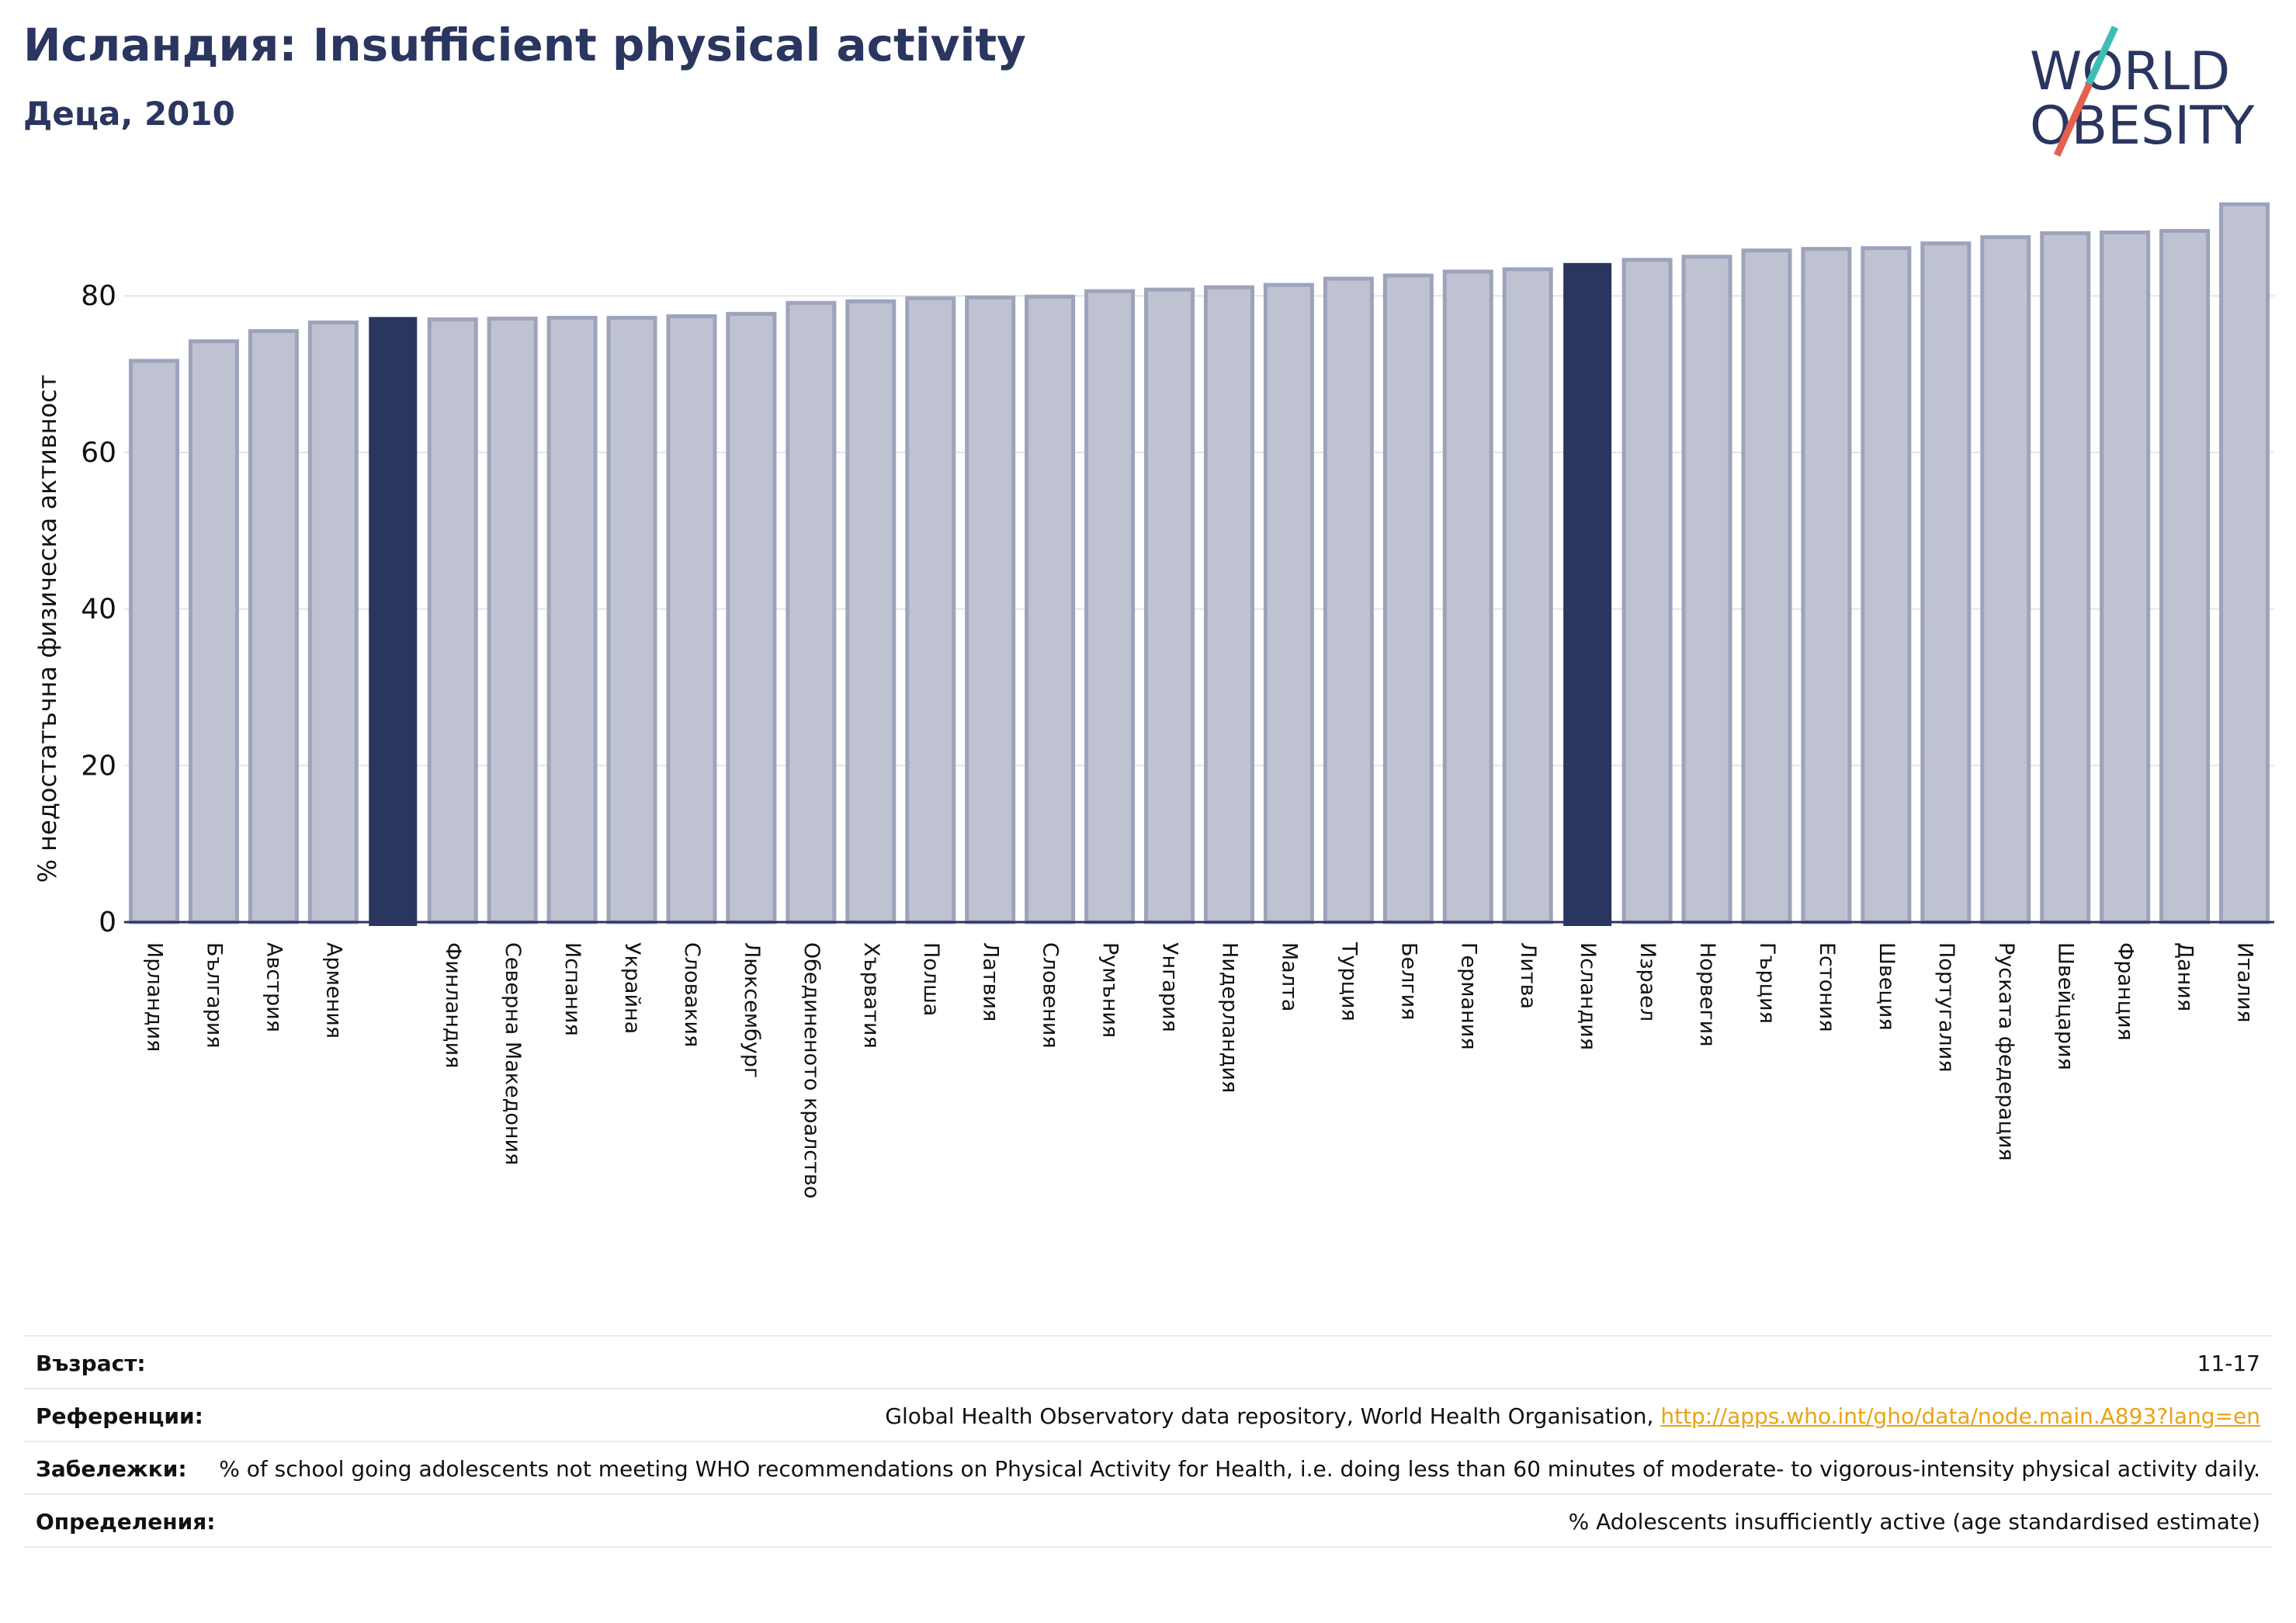  I want to click on logo-line1: WORLD, so click(2130, 71).